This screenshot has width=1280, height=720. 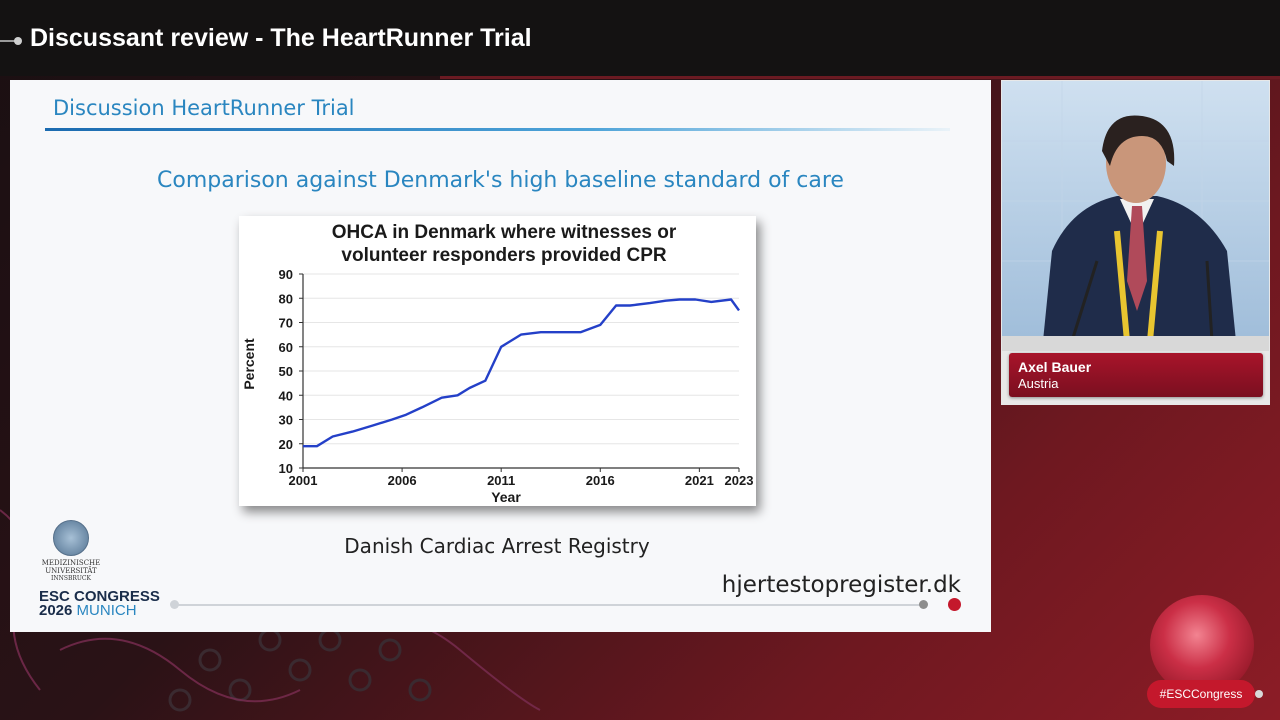 What do you see at coordinates (549, 605) in the screenshot?
I see `slide-footer-line` at bounding box center [549, 605].